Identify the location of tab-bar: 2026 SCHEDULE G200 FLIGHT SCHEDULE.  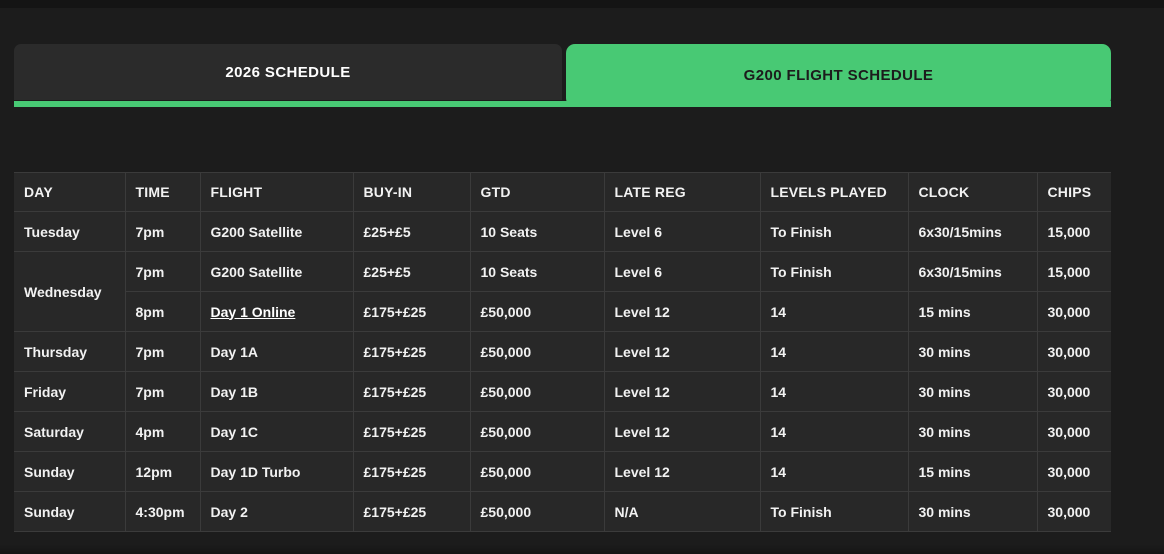
(562, 75).